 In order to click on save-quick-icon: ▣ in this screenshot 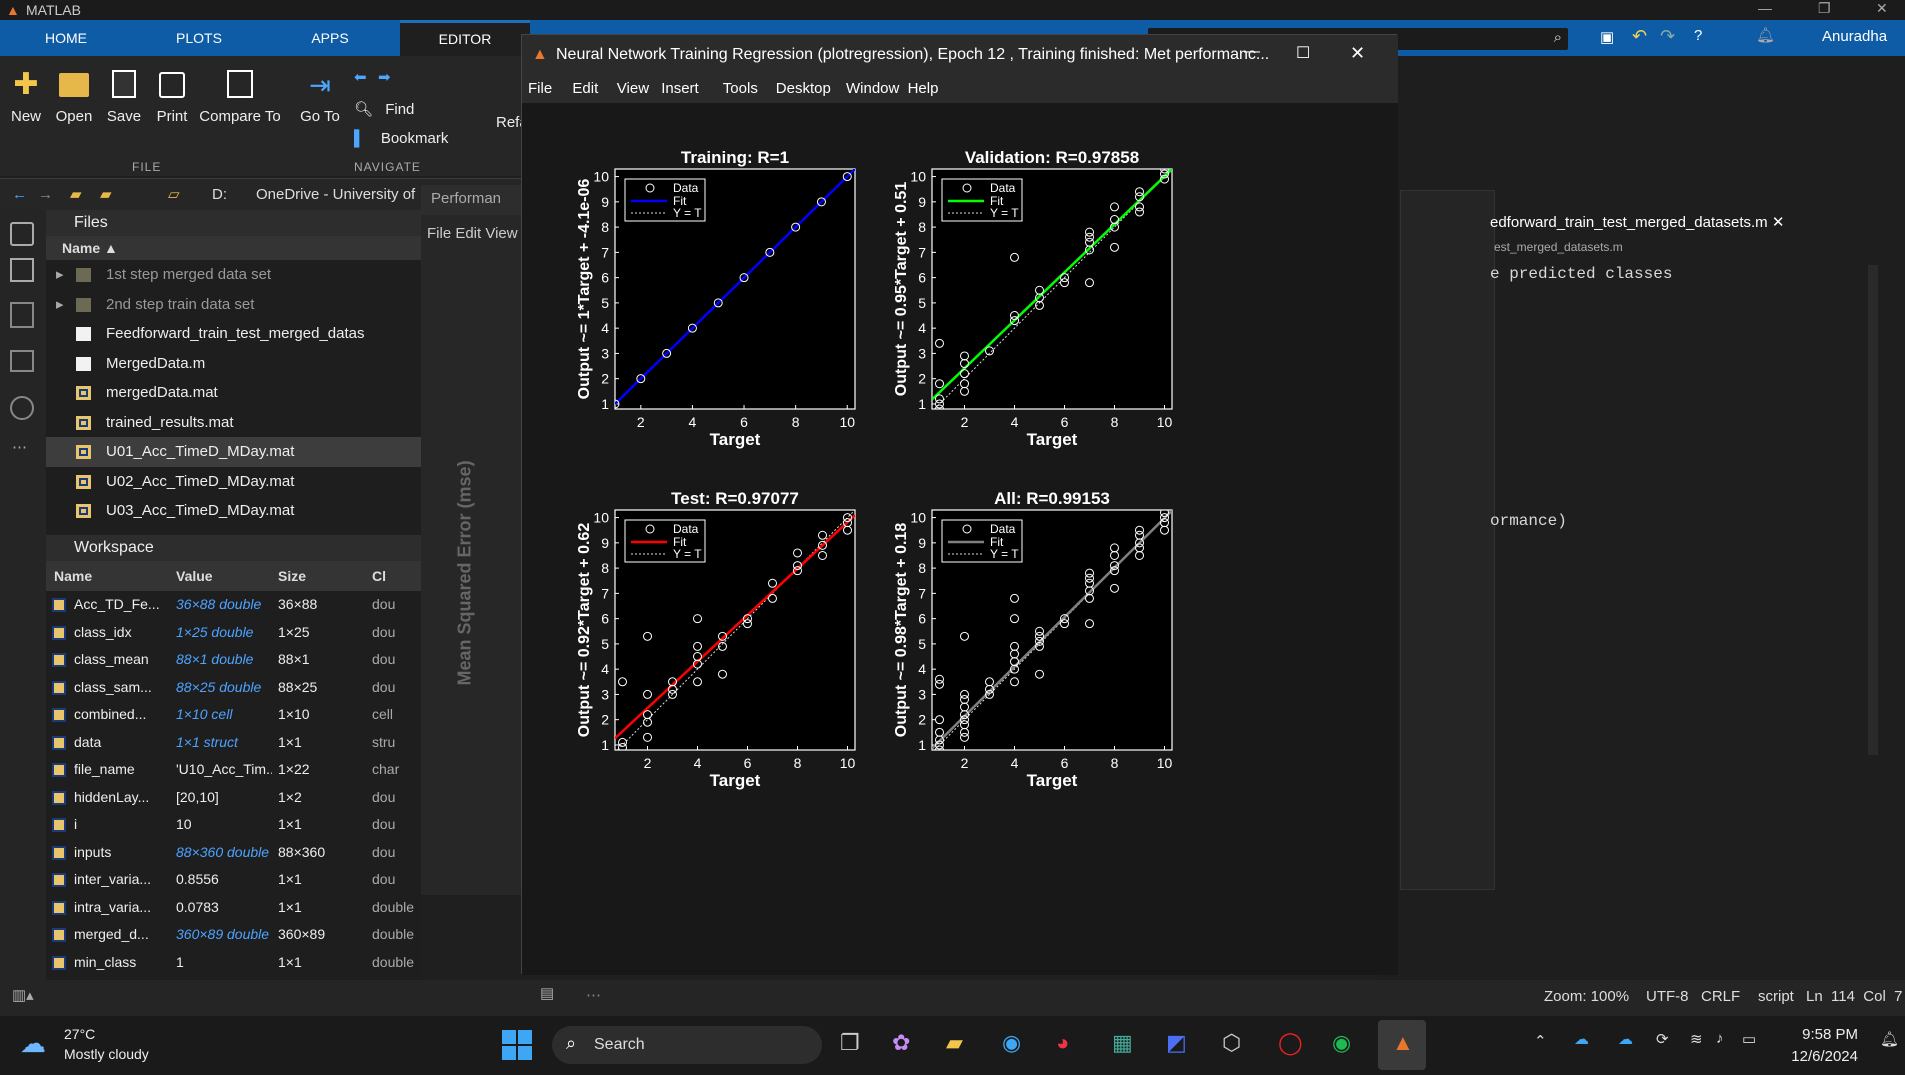, I will do `click(1607, 37)`.